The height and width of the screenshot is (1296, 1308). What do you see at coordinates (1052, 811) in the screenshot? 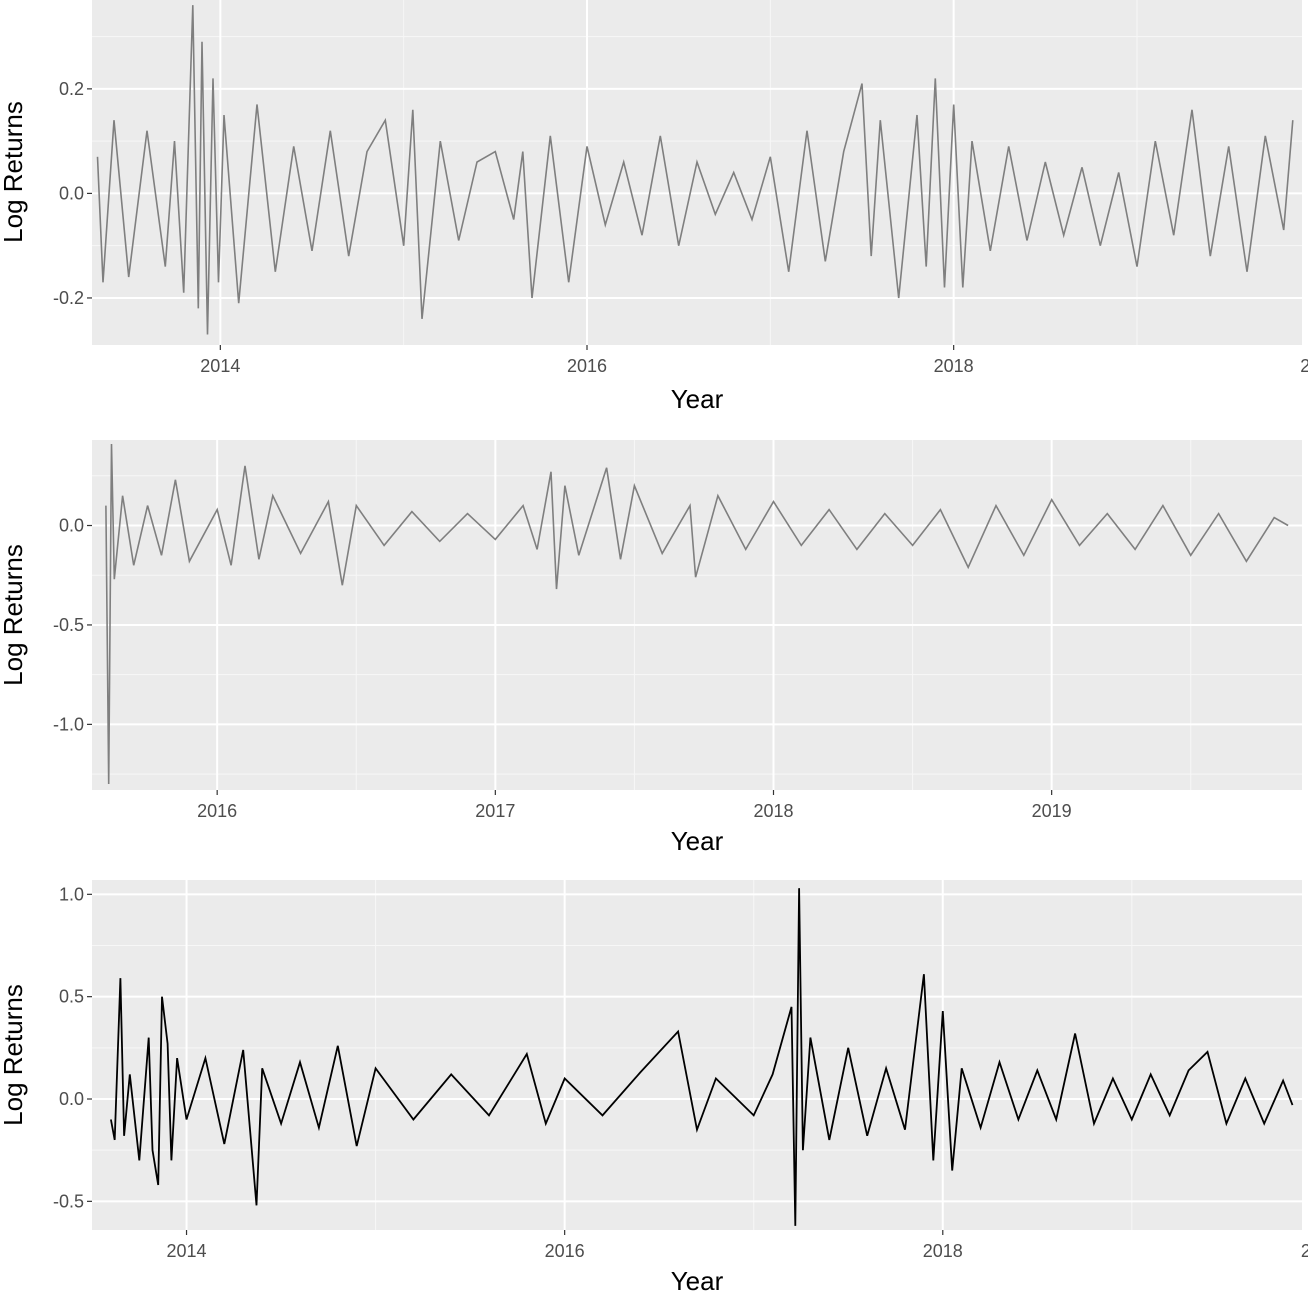
I see `x-tick-label: 2019` at bounding box center [1052, 811].